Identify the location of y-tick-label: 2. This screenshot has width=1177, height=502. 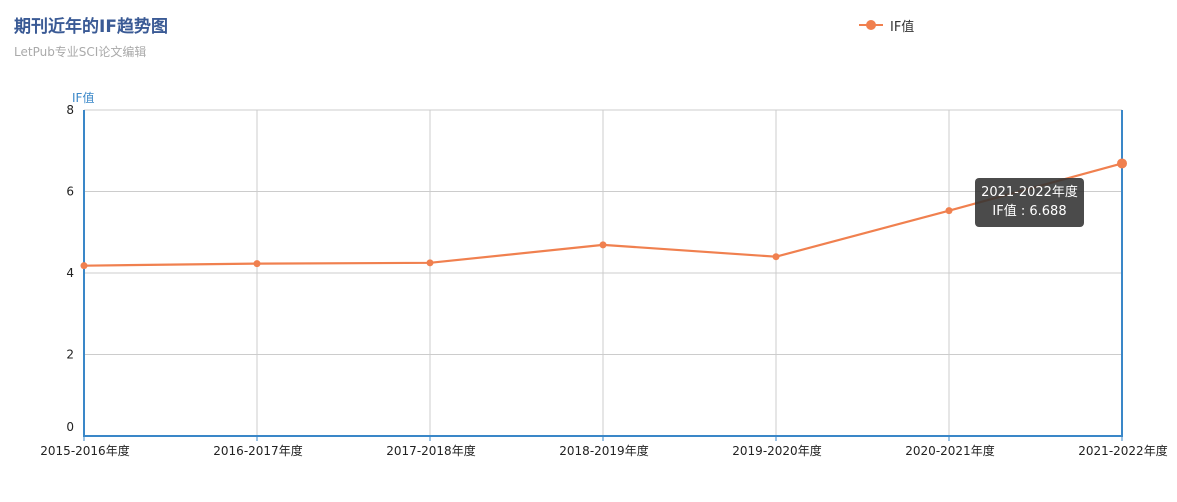
(70, 355).